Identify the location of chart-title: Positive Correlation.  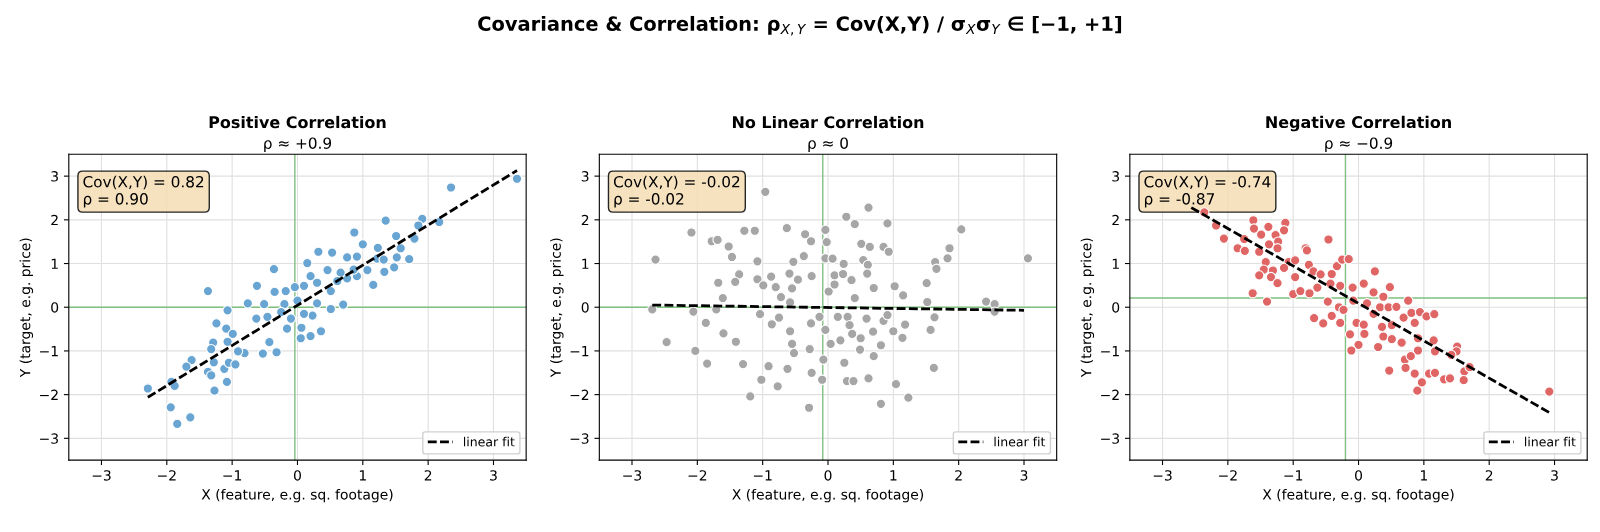
(297, 122).